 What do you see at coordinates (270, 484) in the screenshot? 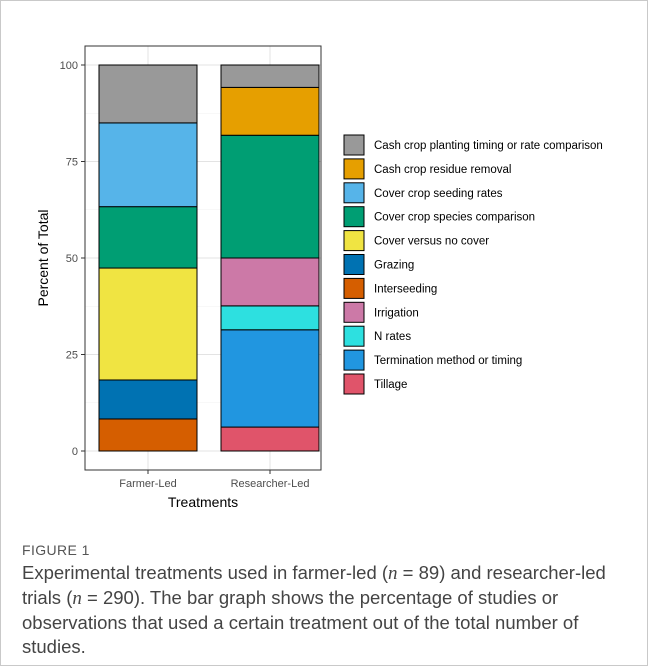
I see `x-tick-label: Researcher-Led` at bounding box center [270, 484].